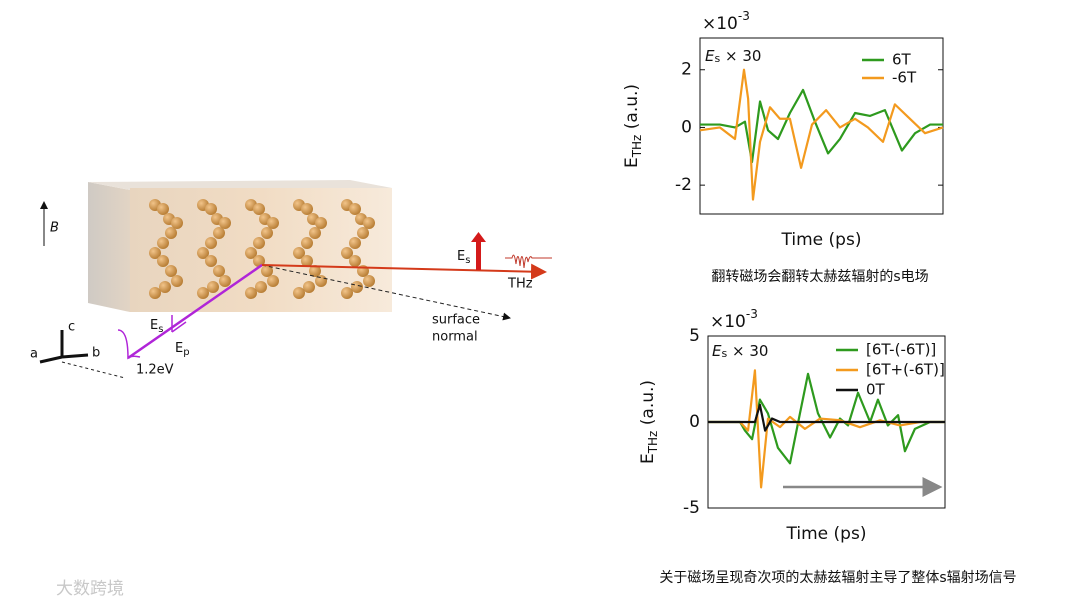 The height and width of the screenshot is (609, 1080). I want to click on legend-label: 0T, so click(876, 390).